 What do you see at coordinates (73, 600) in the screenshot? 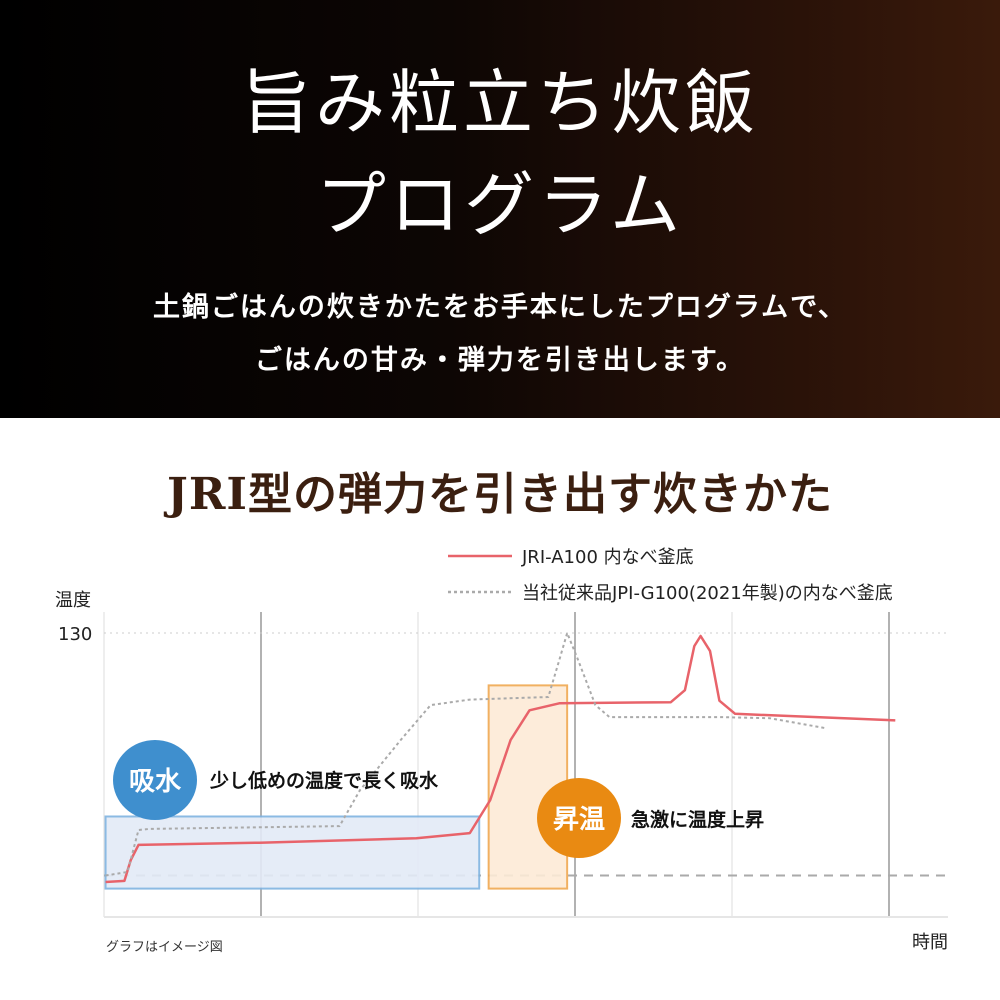
I see `y-axis-label: 温度` at bounding box center [73, 600].